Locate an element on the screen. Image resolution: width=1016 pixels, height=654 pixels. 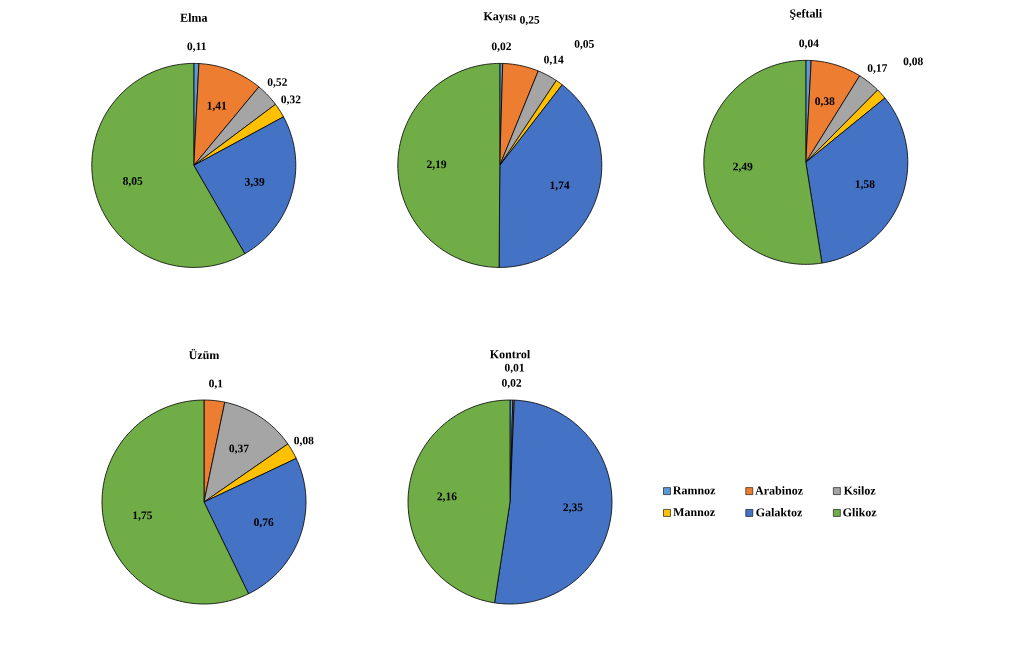
chart-title: Kayısı is located at coordinates (499, 17).